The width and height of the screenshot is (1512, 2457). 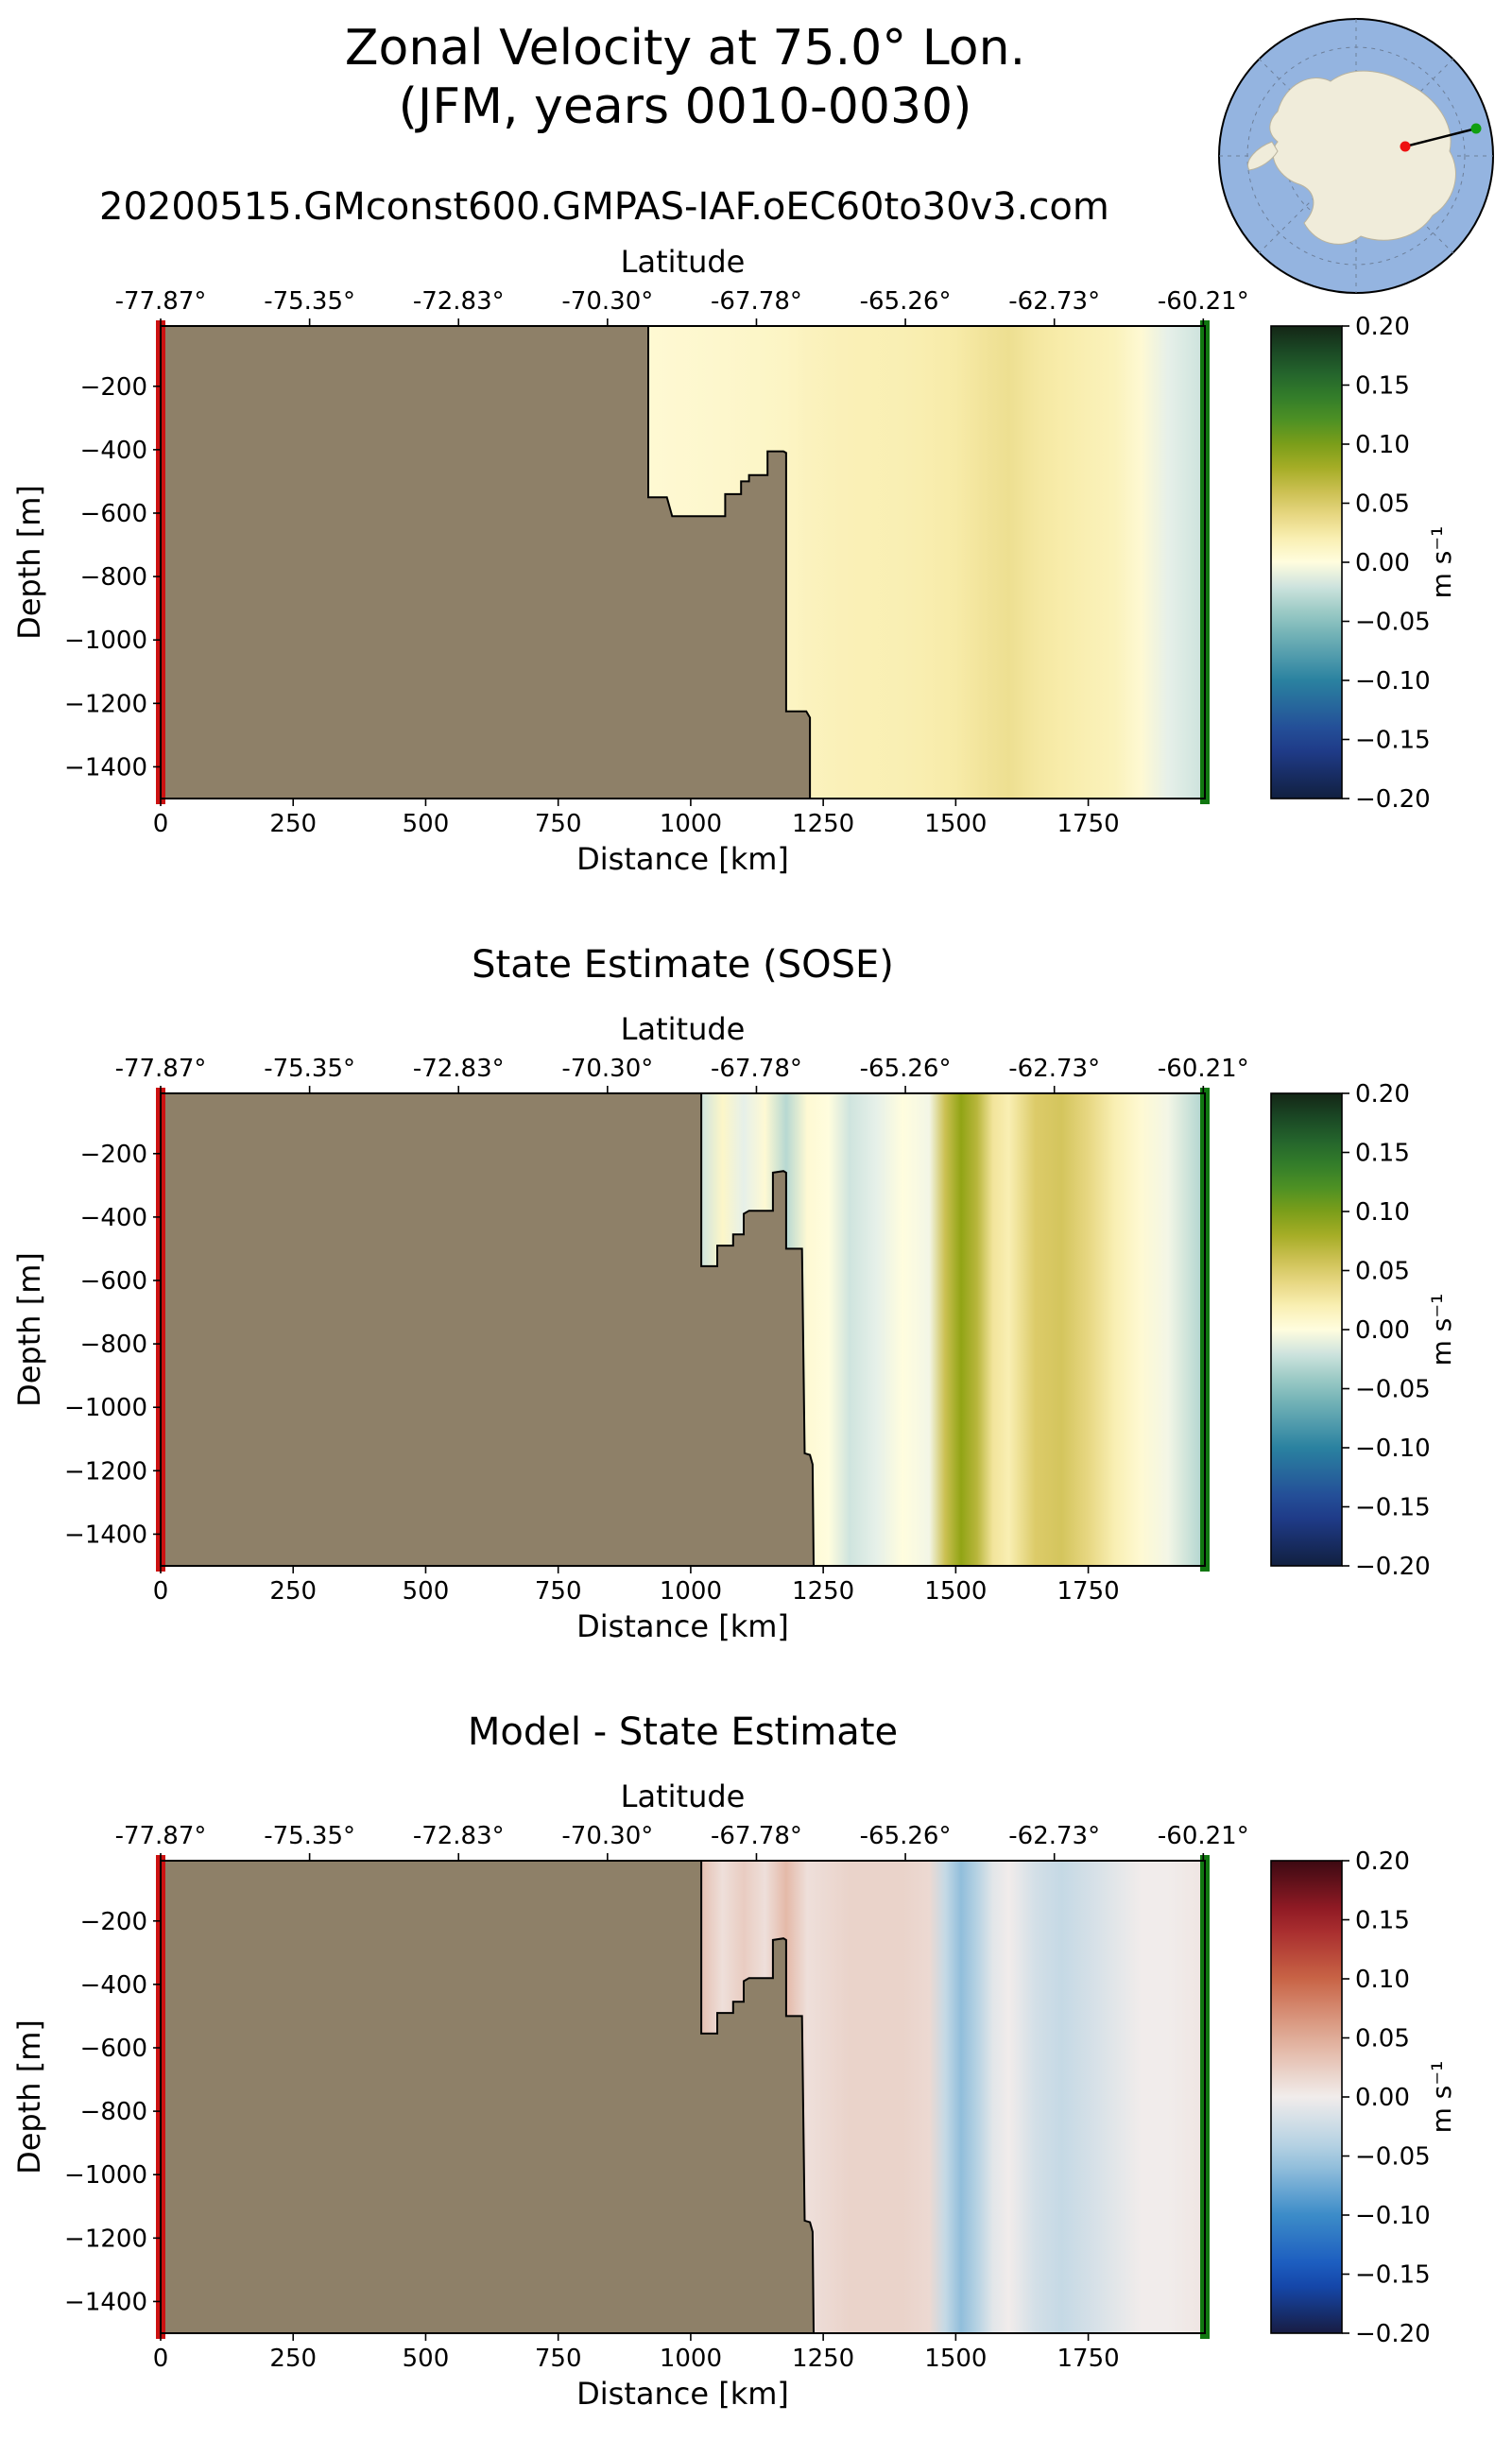 I want to click on lat-tick-label: -65.26°, so click(x=906, y=1836).